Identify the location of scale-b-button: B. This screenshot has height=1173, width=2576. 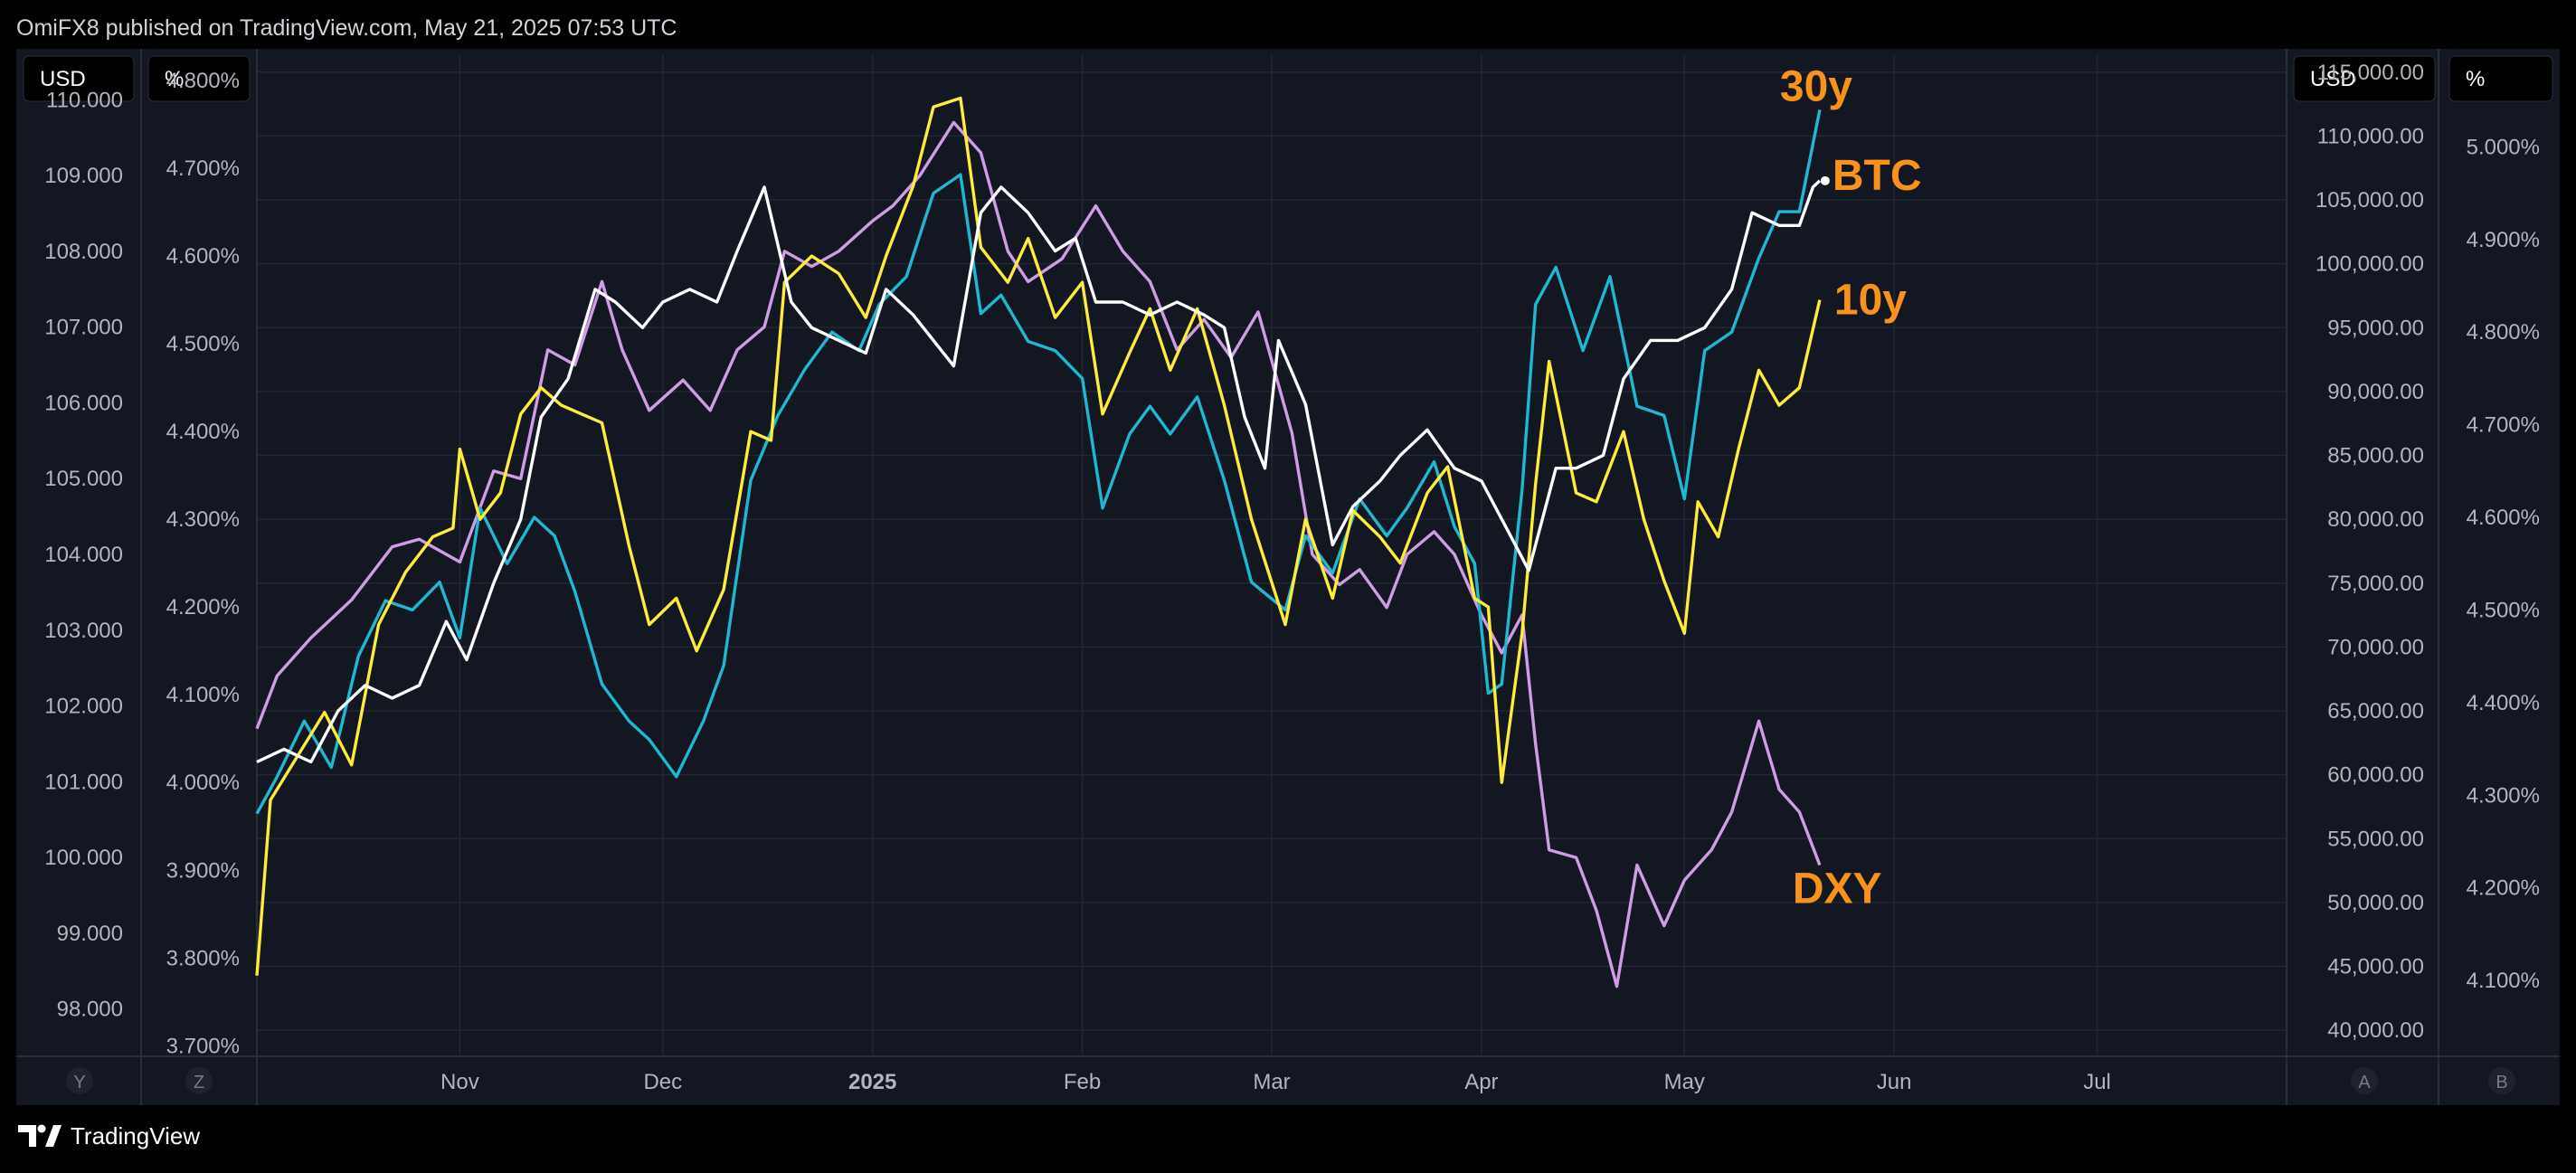
(2502, 1080).